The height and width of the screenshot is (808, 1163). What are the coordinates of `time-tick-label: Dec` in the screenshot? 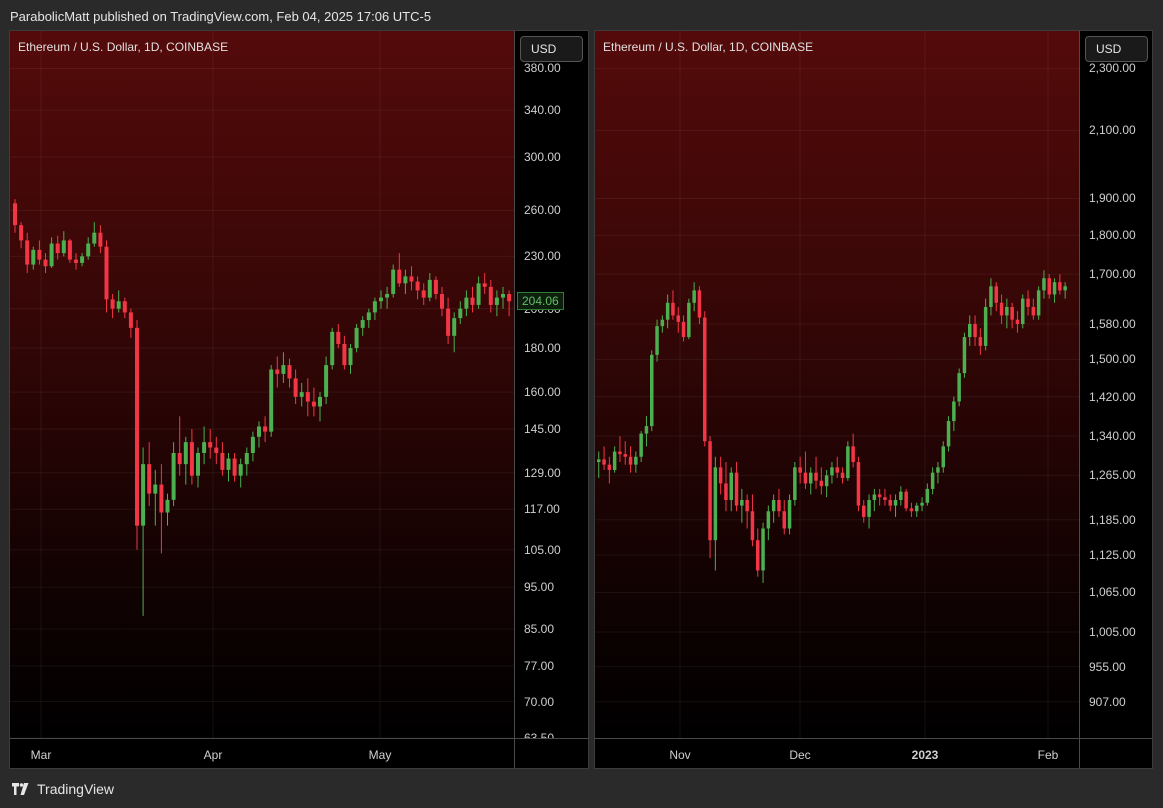 It's located at (800, 755).